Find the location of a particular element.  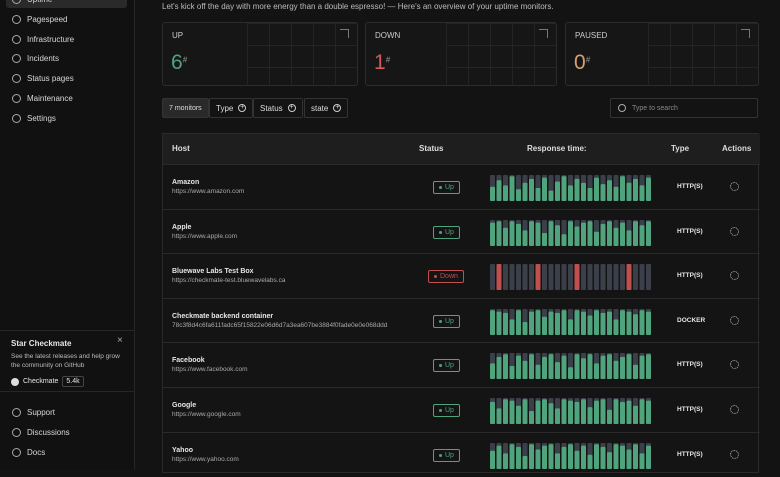

search: Type to search is located at coordinates (684, 108).